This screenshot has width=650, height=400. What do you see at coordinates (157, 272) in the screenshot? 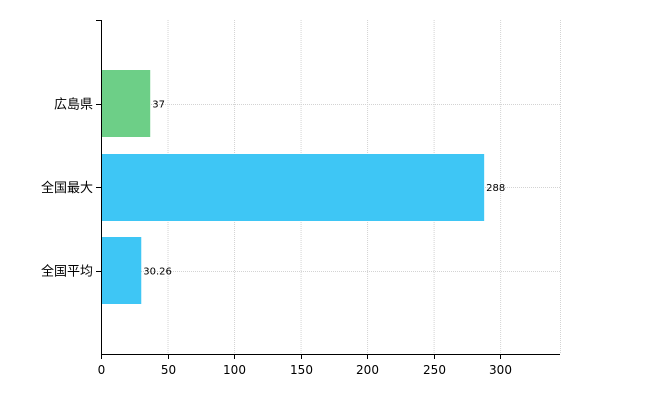
I see `data-label-3: 30.26` at bounding box center [157, 272].